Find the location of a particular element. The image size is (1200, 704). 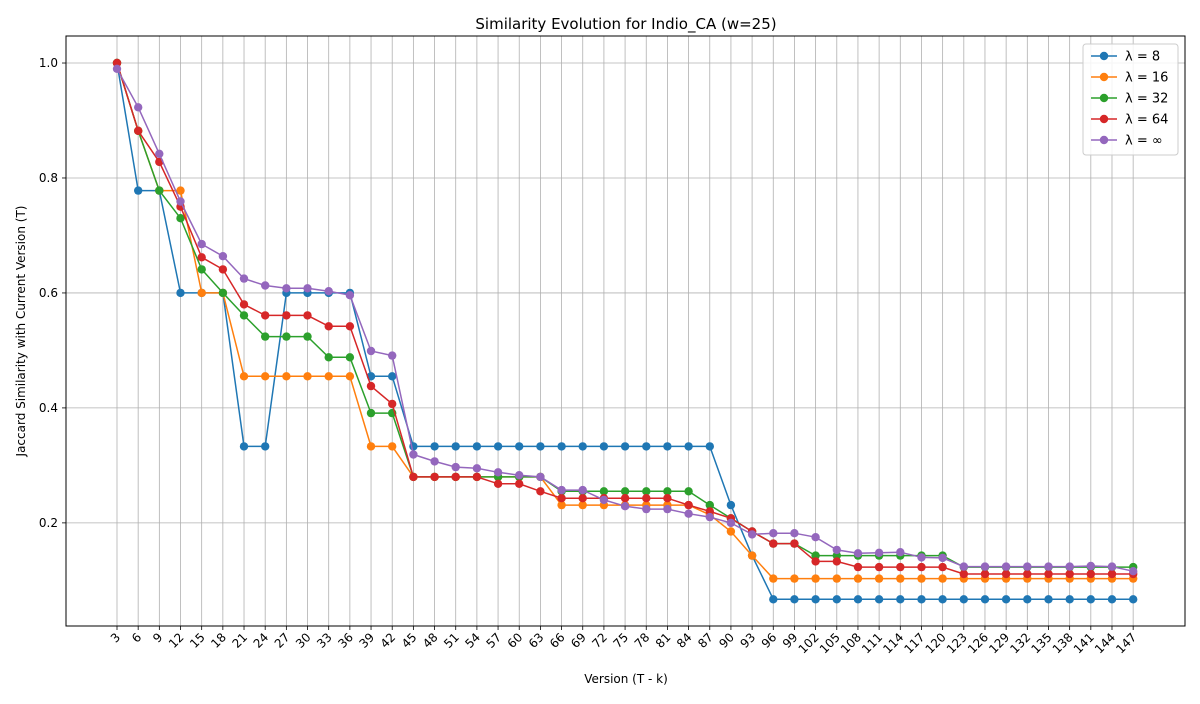

y-tick-label: 0.4 is located at coordinates (48, 408).